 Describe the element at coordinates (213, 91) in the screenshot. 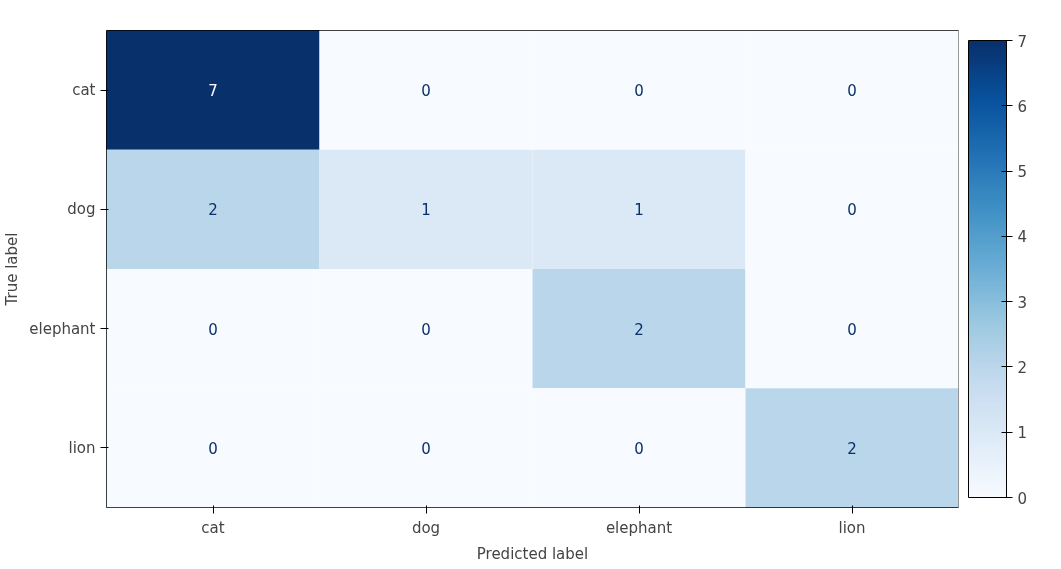

I see `data-label: 7` at that location.